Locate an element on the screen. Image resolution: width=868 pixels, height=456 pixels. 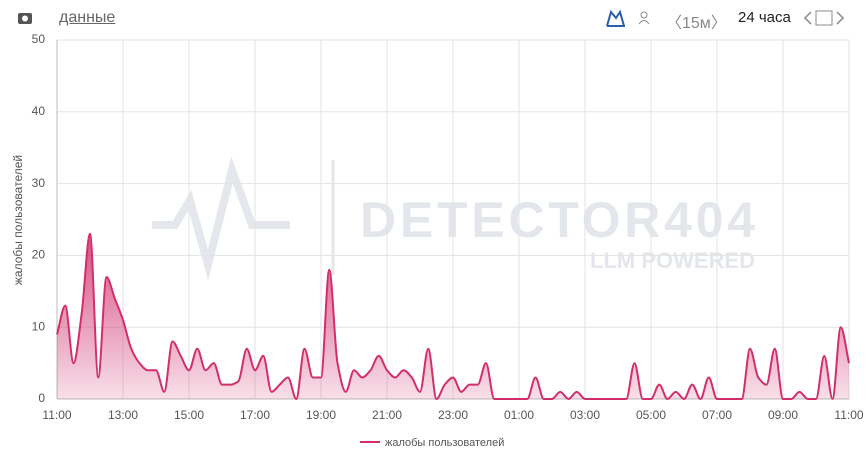
y-tick-label: 50 is located at coordinates (39, 39).